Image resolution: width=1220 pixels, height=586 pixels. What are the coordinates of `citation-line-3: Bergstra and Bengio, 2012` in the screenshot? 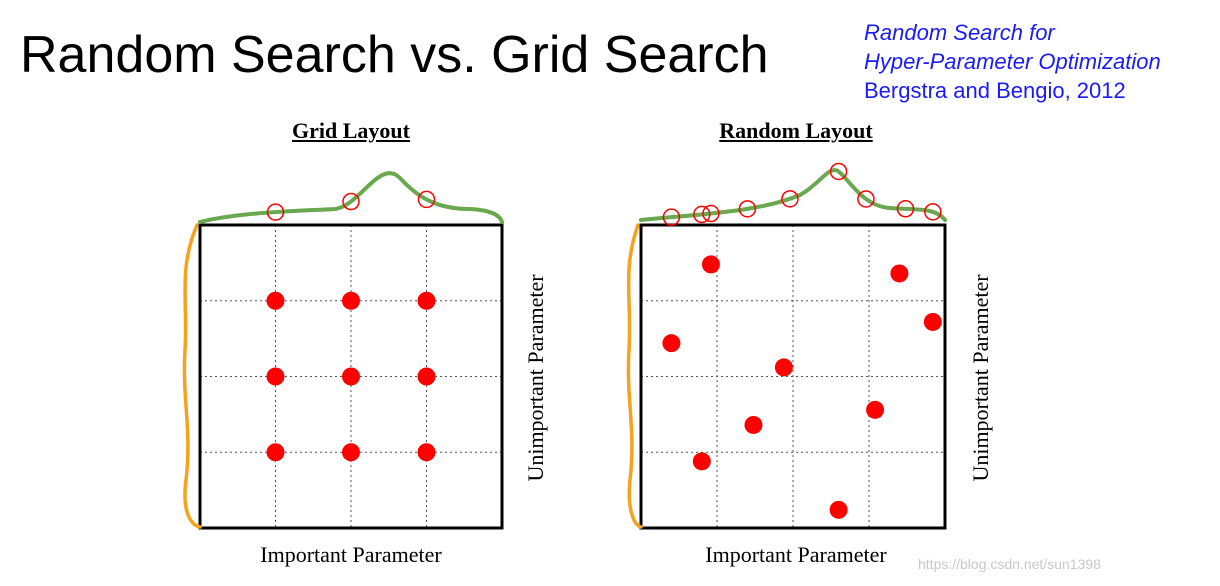 It's located at (995, 90).